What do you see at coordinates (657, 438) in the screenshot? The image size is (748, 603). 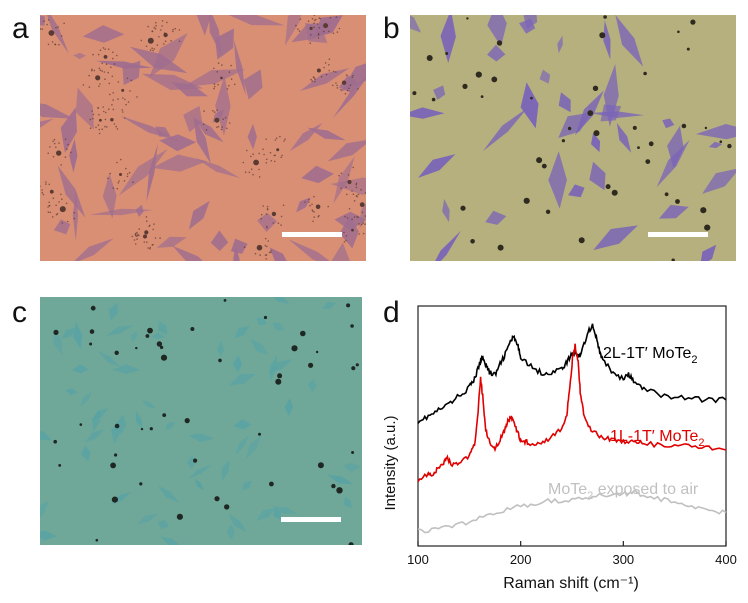 I see `series-label-1: 1L-1T′ MoTe2` at bounding box center [657, 438].